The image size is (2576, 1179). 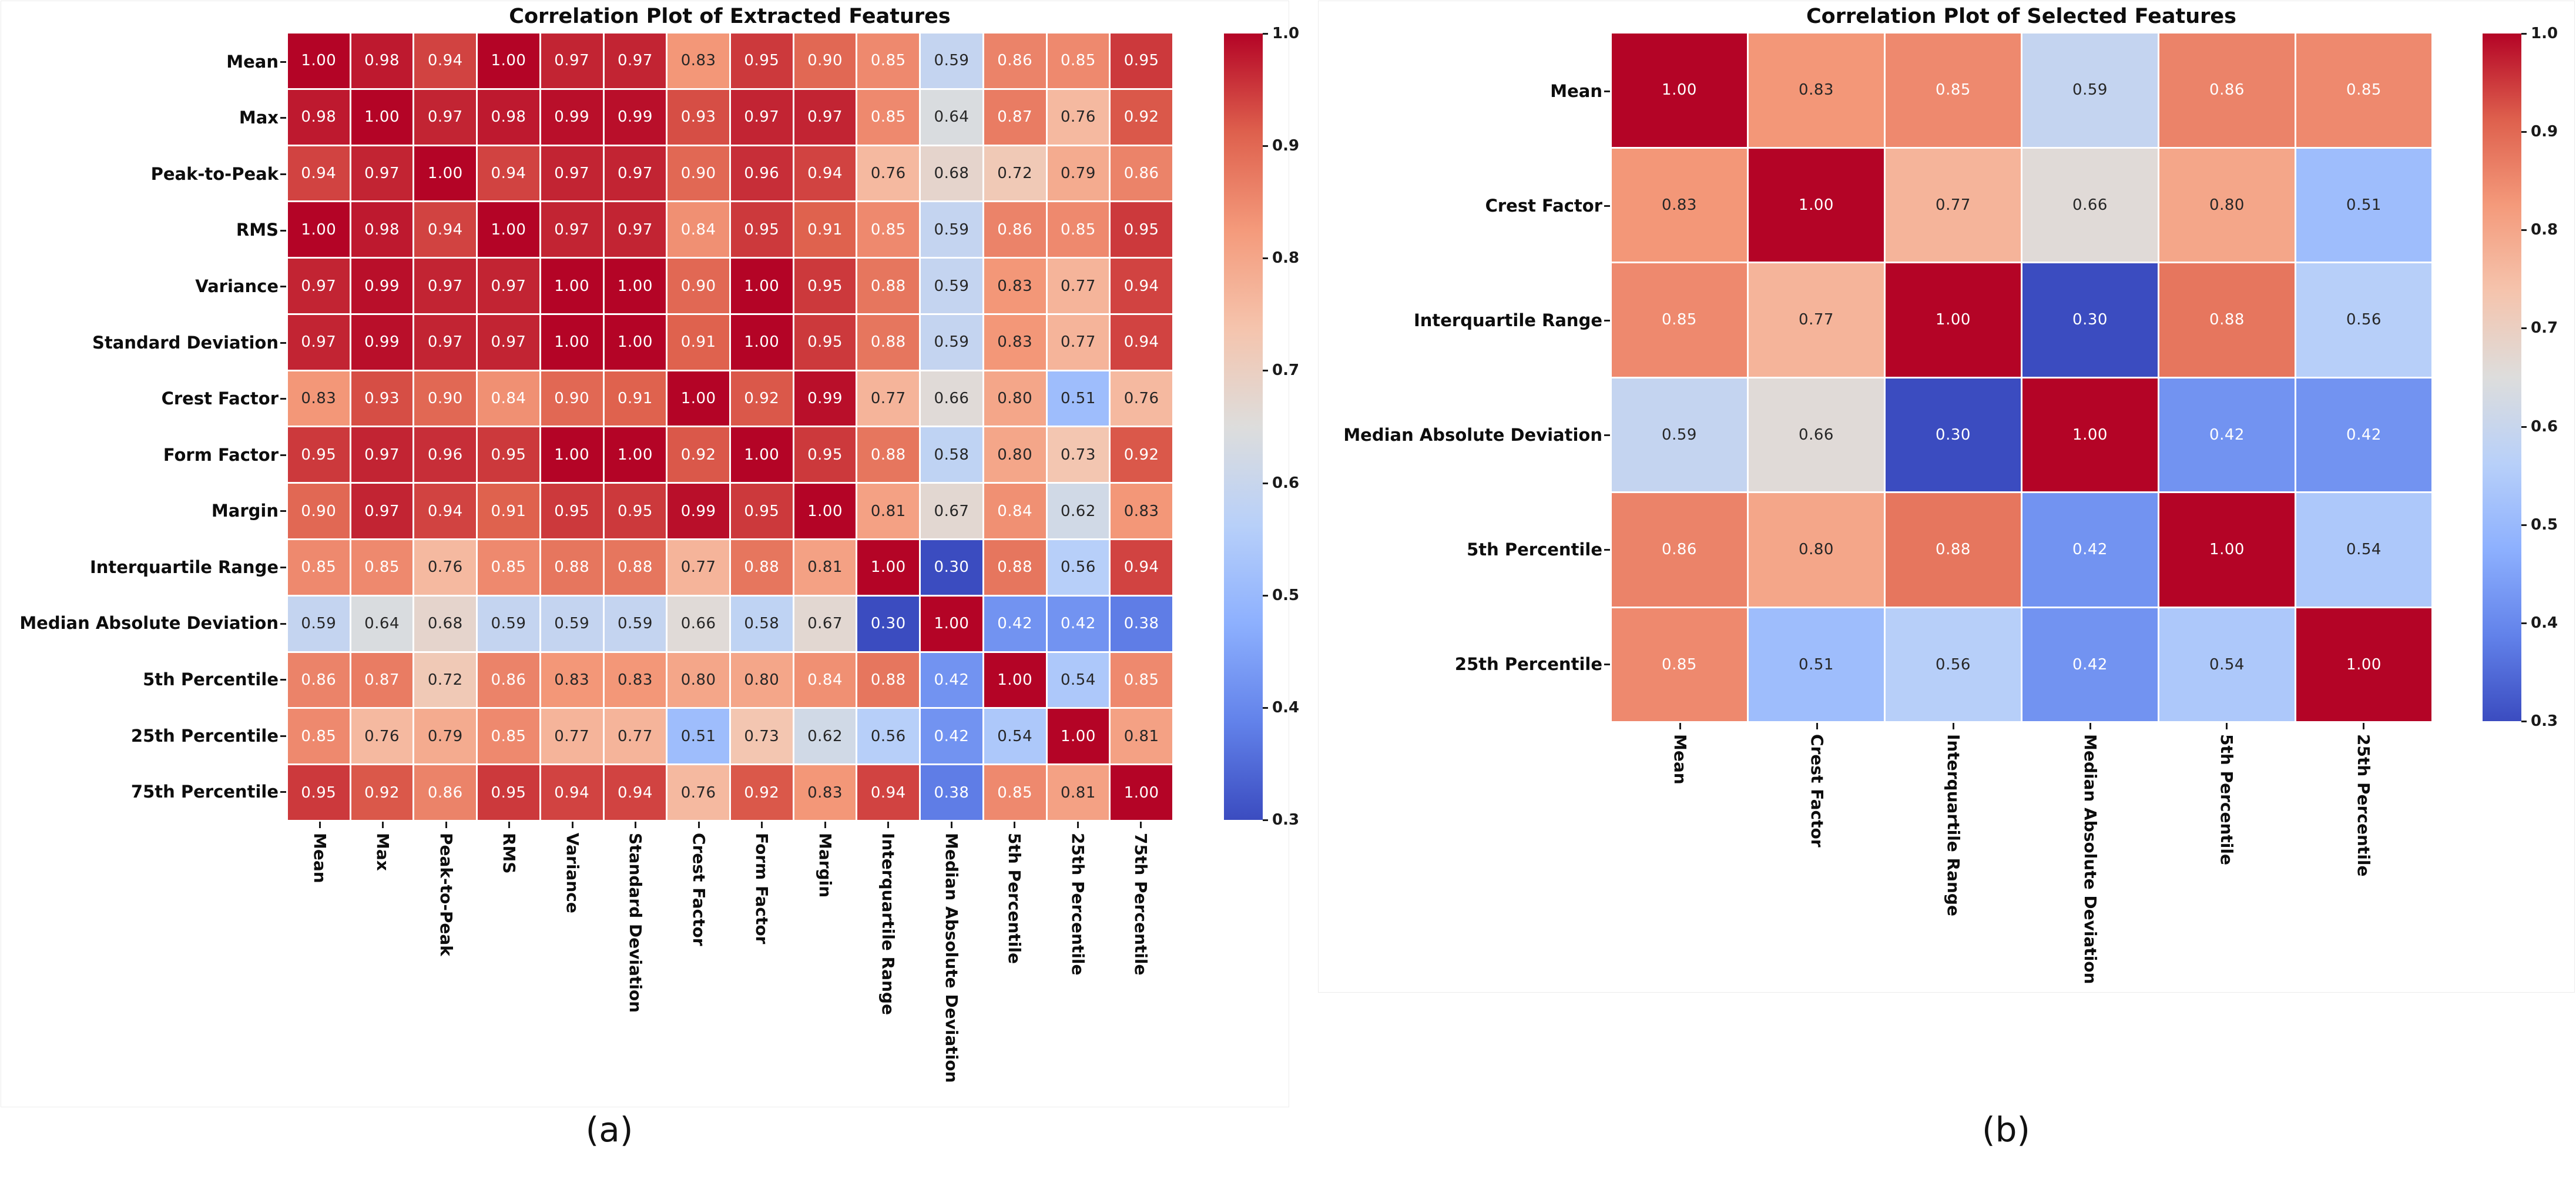 I want to click on heatmap-cell: 0.30, so click(x=888, y=623).